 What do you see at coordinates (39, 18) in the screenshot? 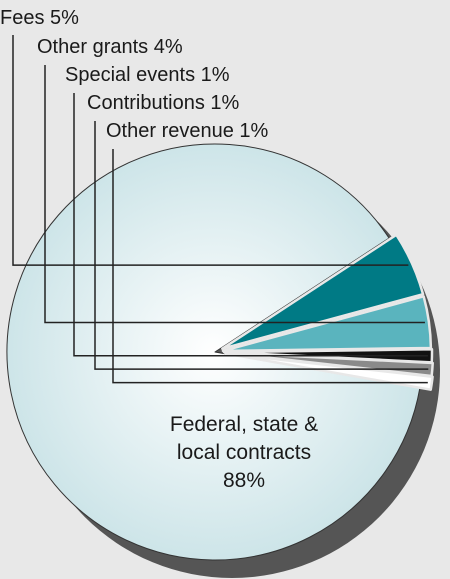
I see `slice-label-fees: Fees 5%` at bounding box center [39, 18].